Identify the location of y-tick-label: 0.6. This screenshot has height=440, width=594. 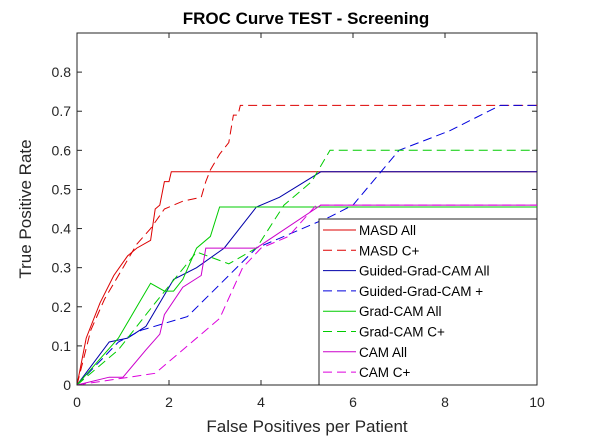
(62, 150).